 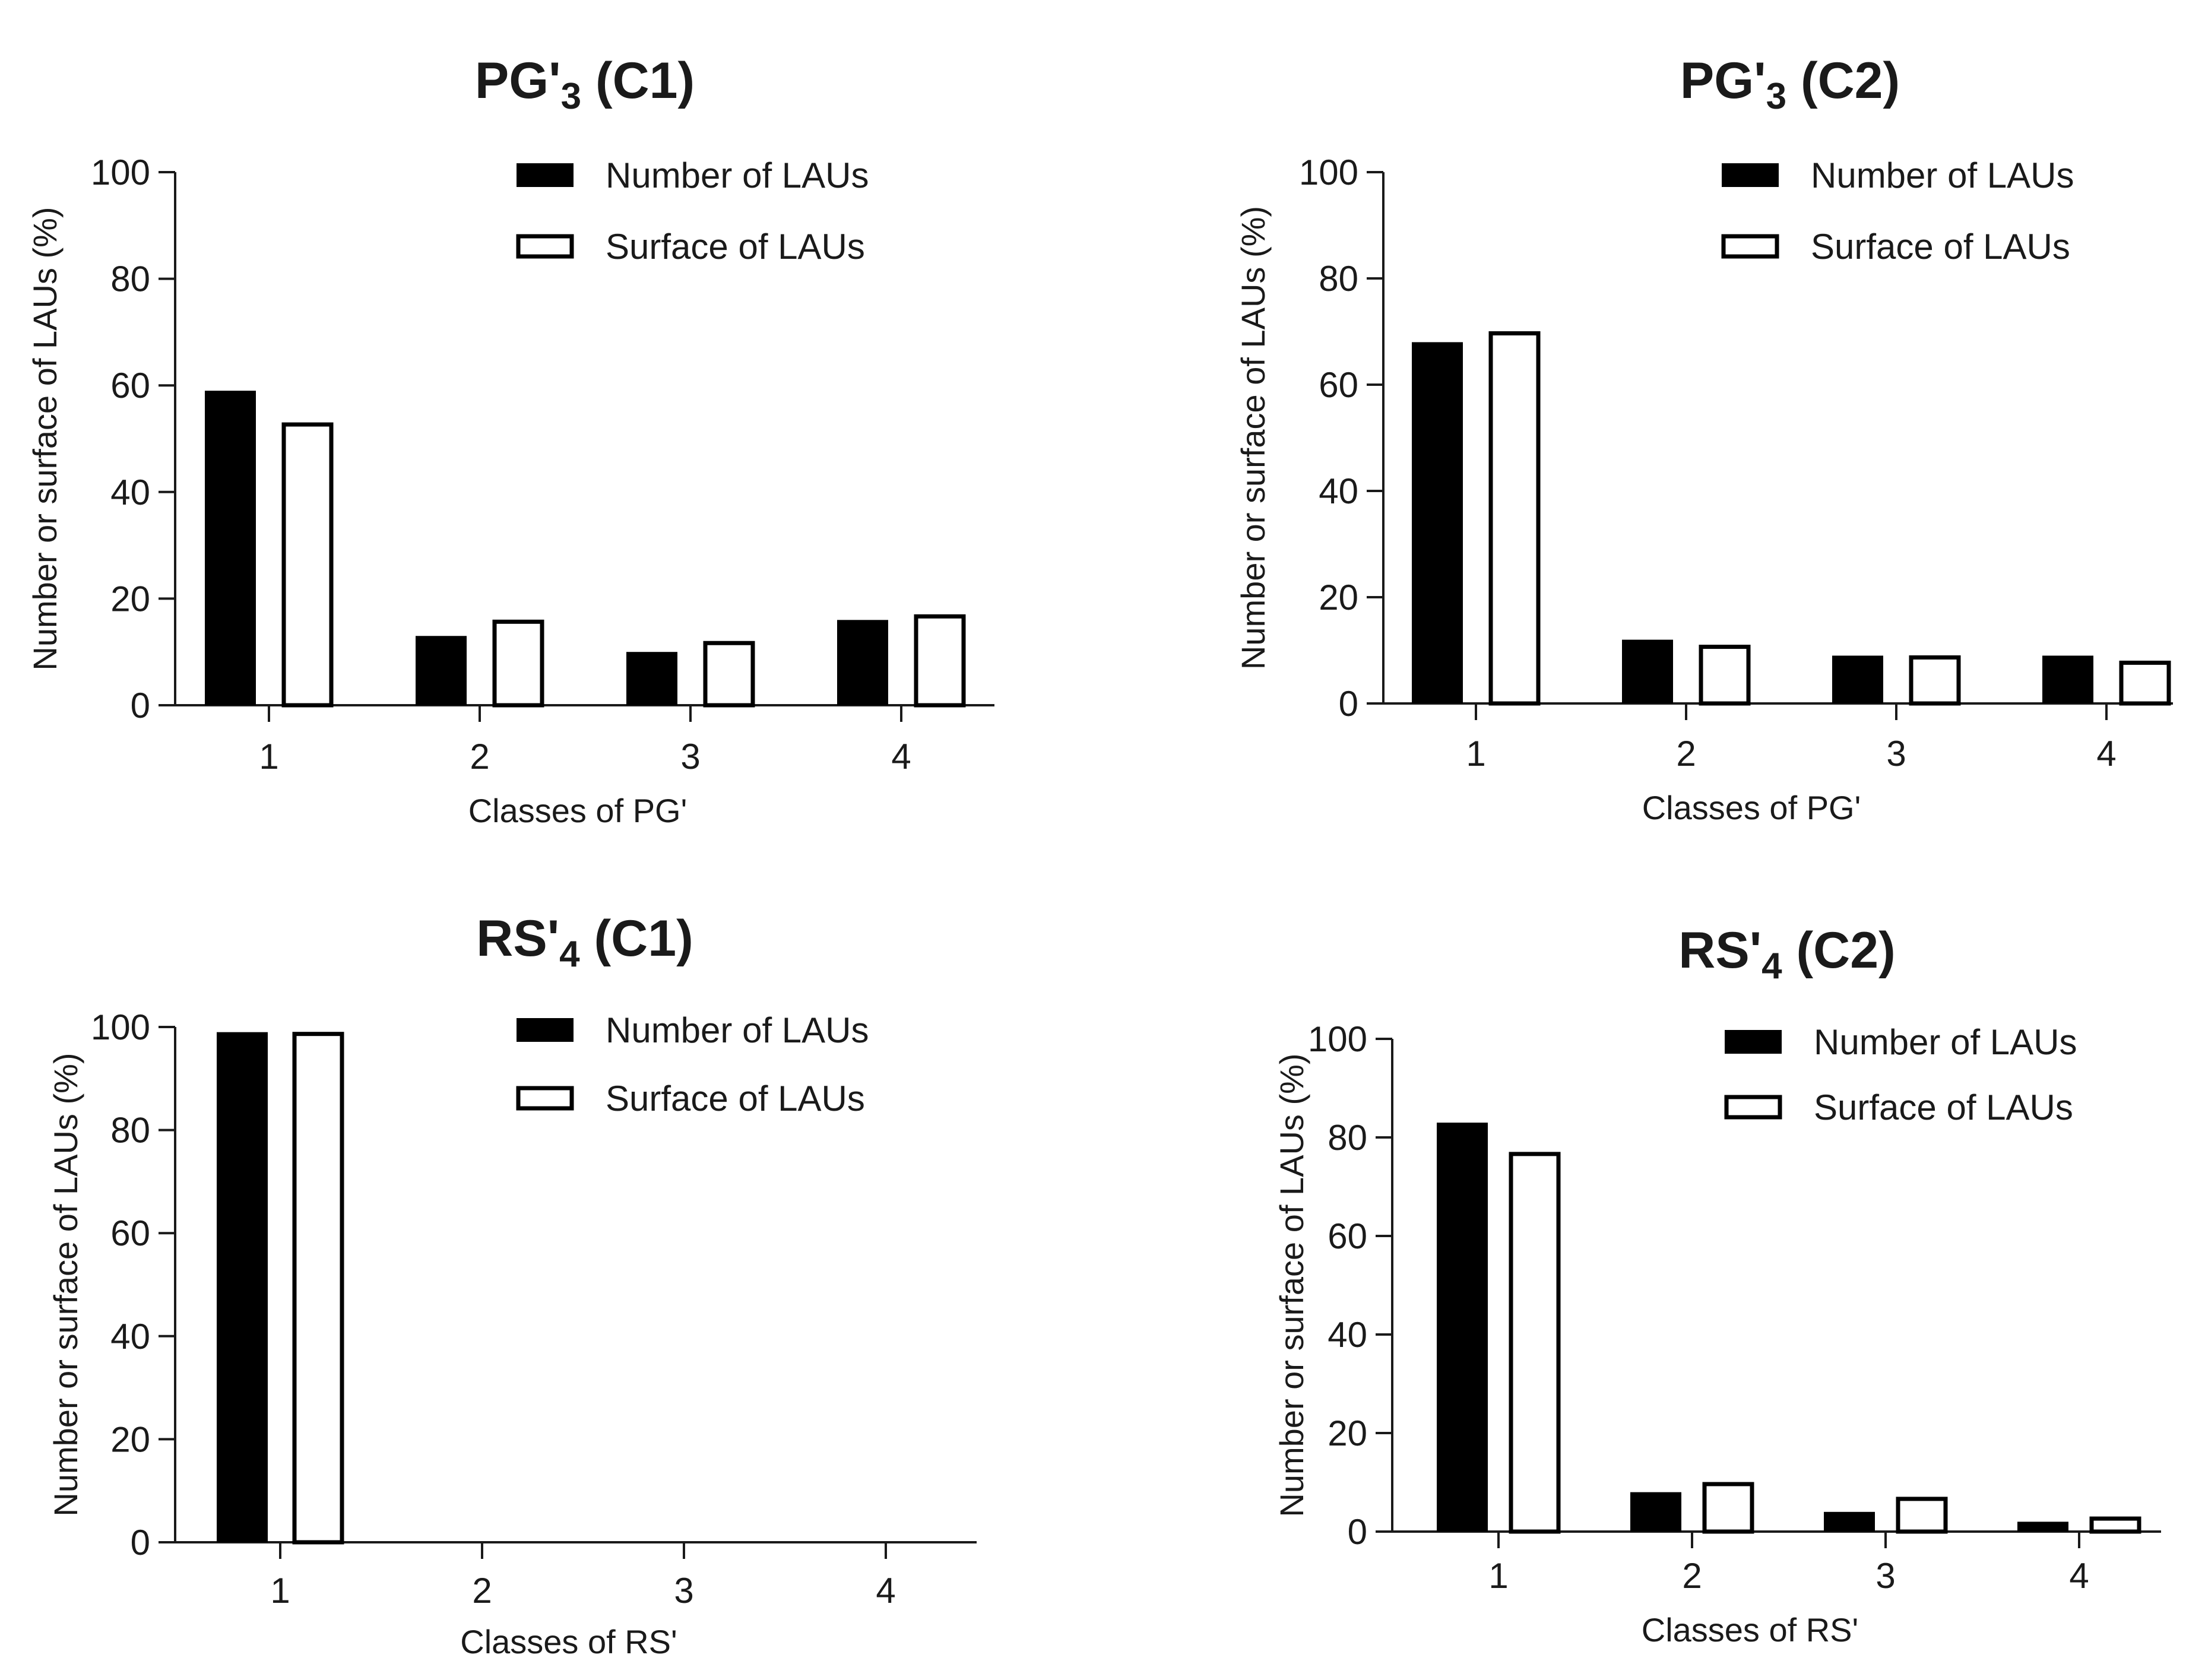 I want to click on legend-label-number: Number of LAUs, so click(x=1945, y=1042).